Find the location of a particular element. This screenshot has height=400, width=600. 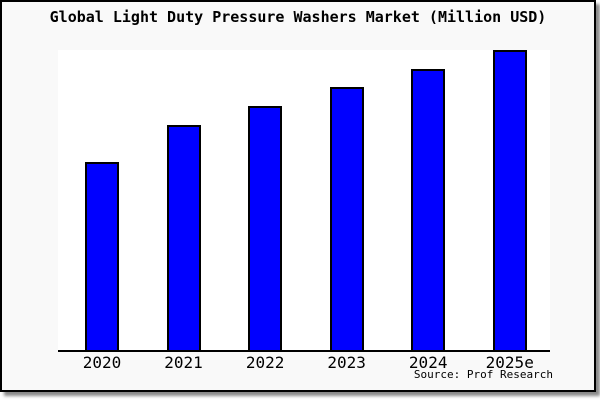

bar-2020 is located at coordinates (102, 255).